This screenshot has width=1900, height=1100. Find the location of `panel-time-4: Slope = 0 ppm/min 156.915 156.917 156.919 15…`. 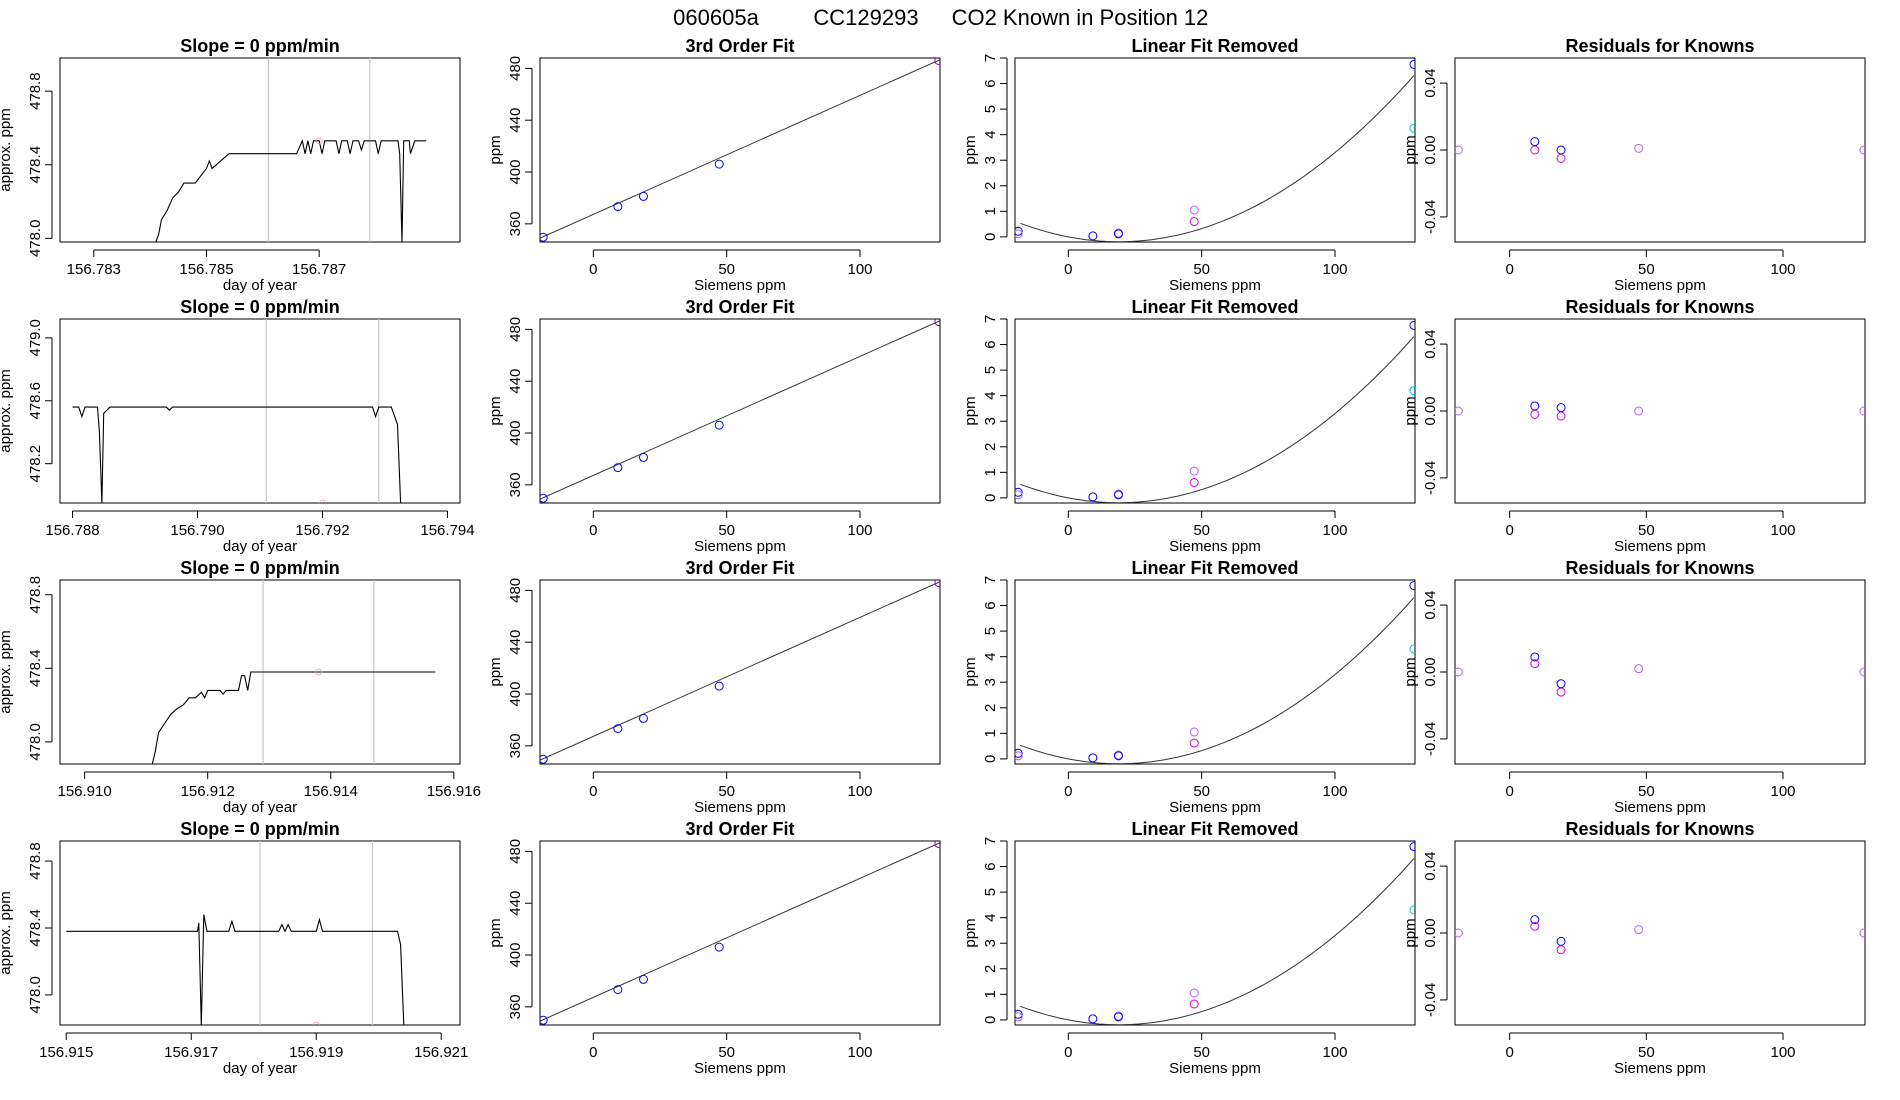

panel-time-4: Slope = 0 ppm/min 156.915 156.917 156.919 15… is located at coordinates (234, 948).